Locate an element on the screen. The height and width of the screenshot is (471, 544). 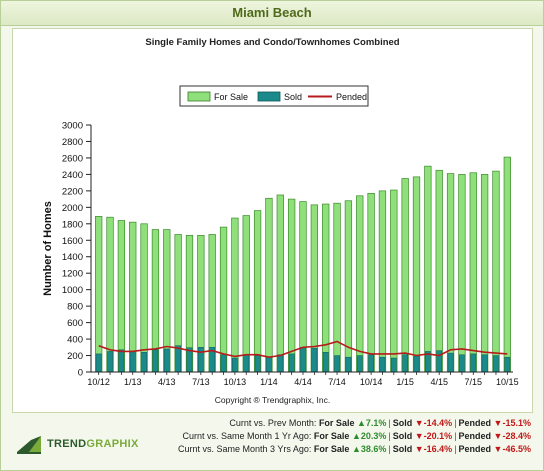
stat-sold-value: -20.1% is located at coordinates (438, 436).